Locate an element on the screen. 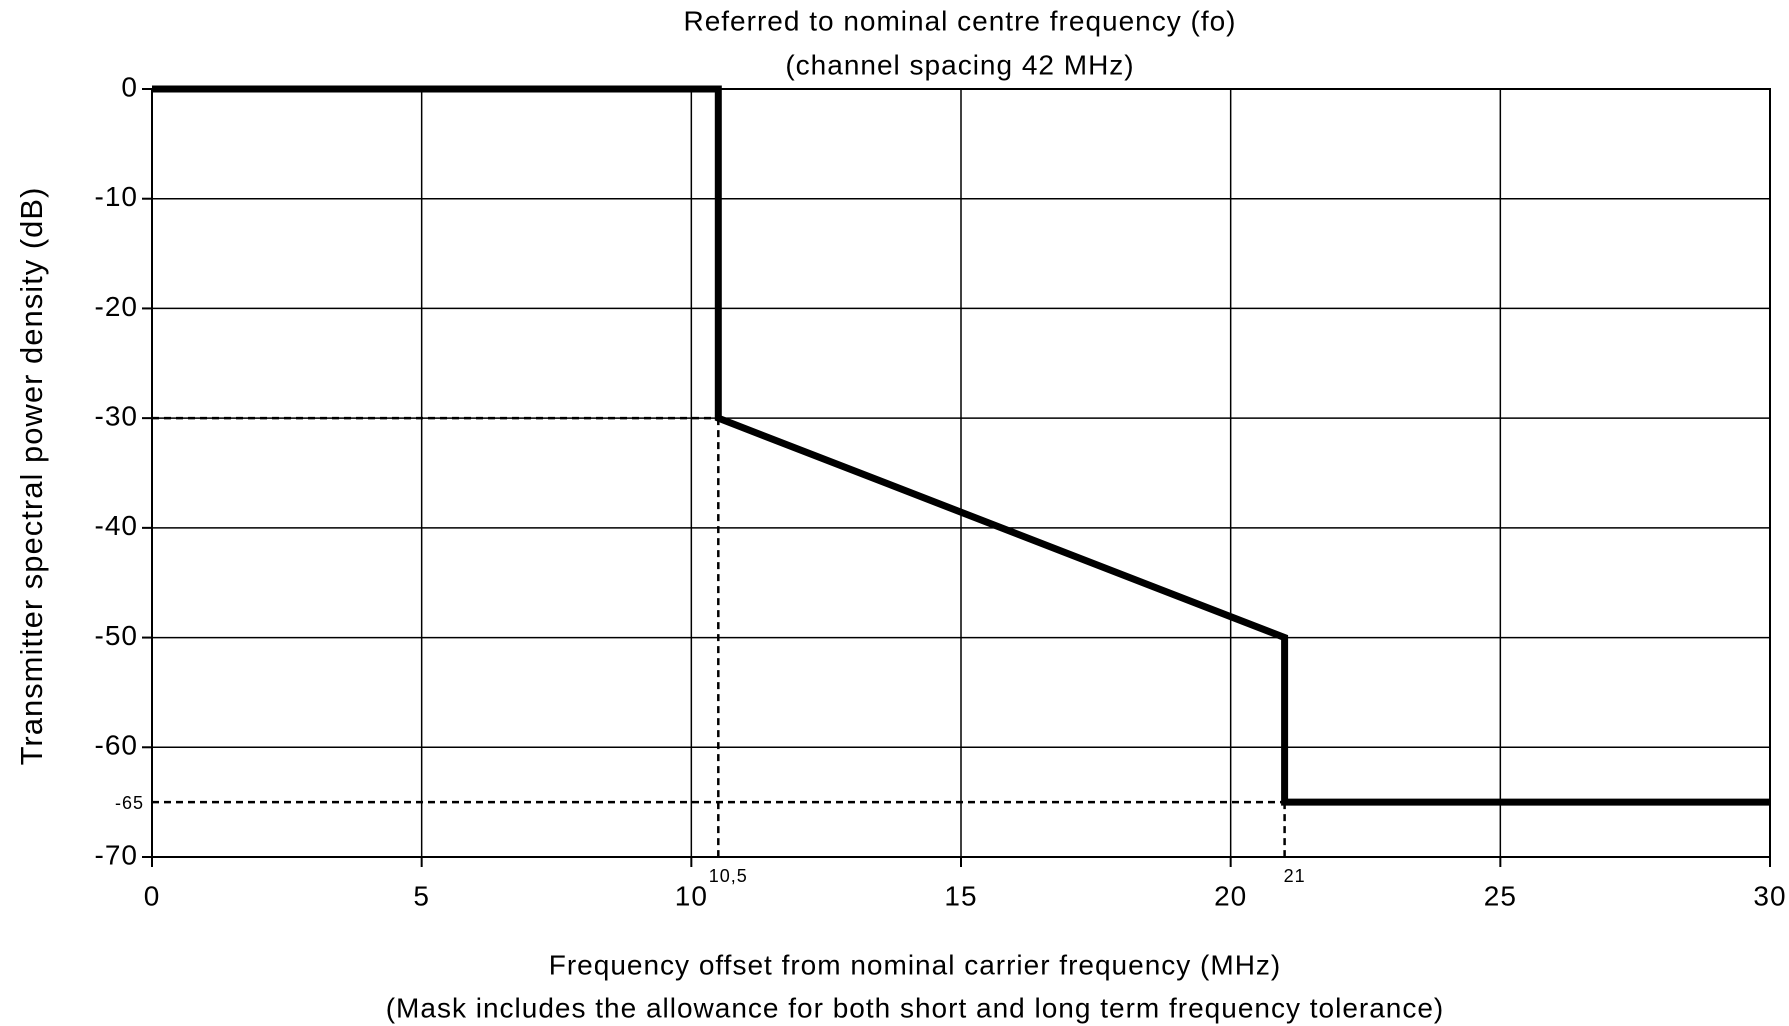 This screenshot has height=1026, width=1789. y-axis-label: Transmitter spectral power density (dB) is located at coordinates (31, 476).